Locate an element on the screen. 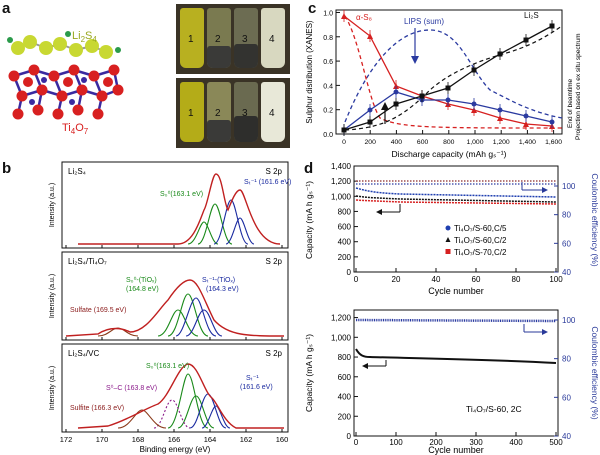 The width and height of the screenshot is (600, 455). d-top-xtick-label: 40 is located at coordinates (436, 279).